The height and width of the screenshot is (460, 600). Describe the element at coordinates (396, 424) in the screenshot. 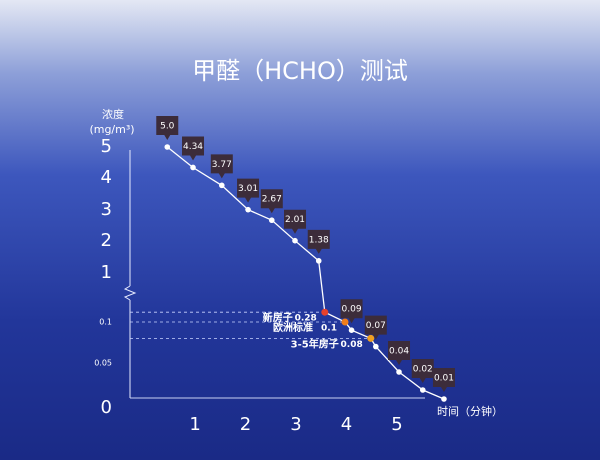

I see `x-tick-label: 5` at that location.